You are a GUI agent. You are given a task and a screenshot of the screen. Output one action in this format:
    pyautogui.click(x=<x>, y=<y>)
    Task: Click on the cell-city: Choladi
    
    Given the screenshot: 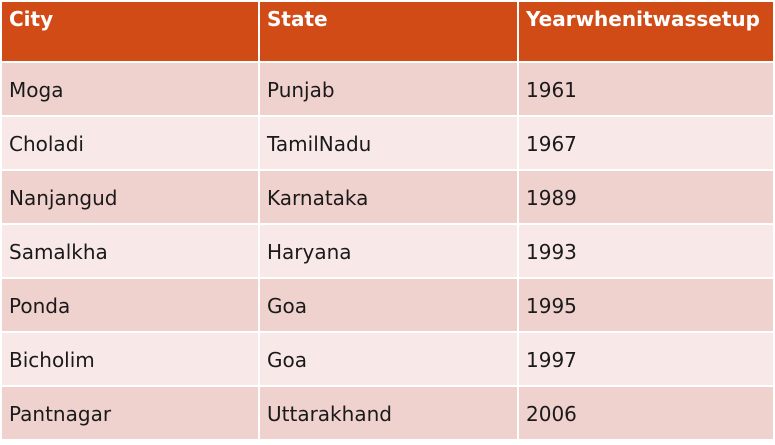 What is the action you would take?
    pyautogui.click(x=131, y=143)
    